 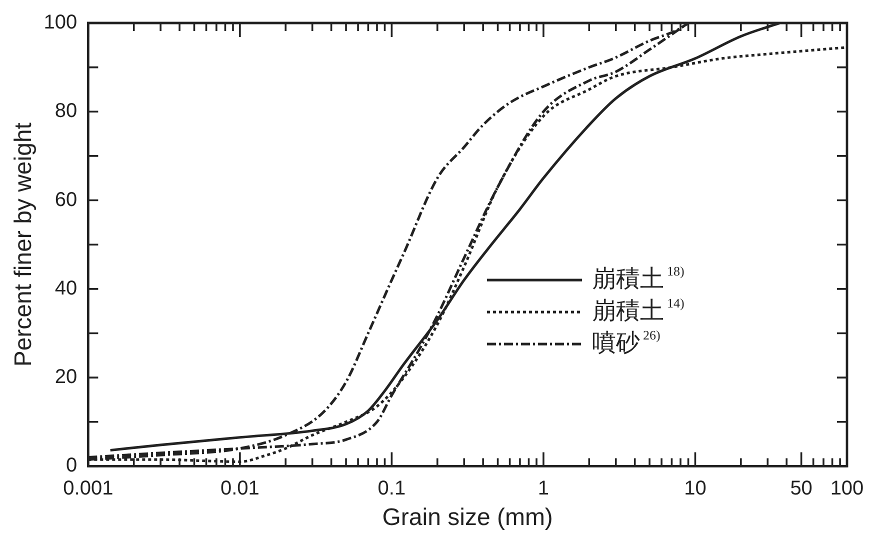 I want to click on x-tick-label: 0.01, so click(x=240, y=489).